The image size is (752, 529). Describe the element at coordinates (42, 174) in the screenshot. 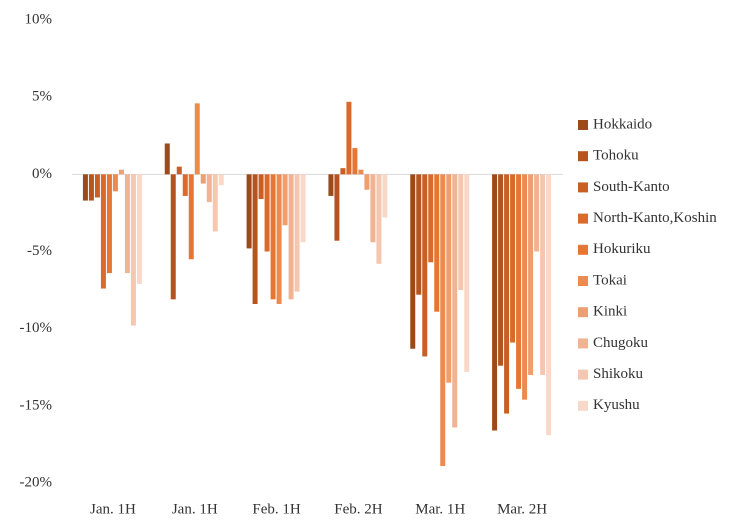

I see `y-tick-label: 0%` at that location.